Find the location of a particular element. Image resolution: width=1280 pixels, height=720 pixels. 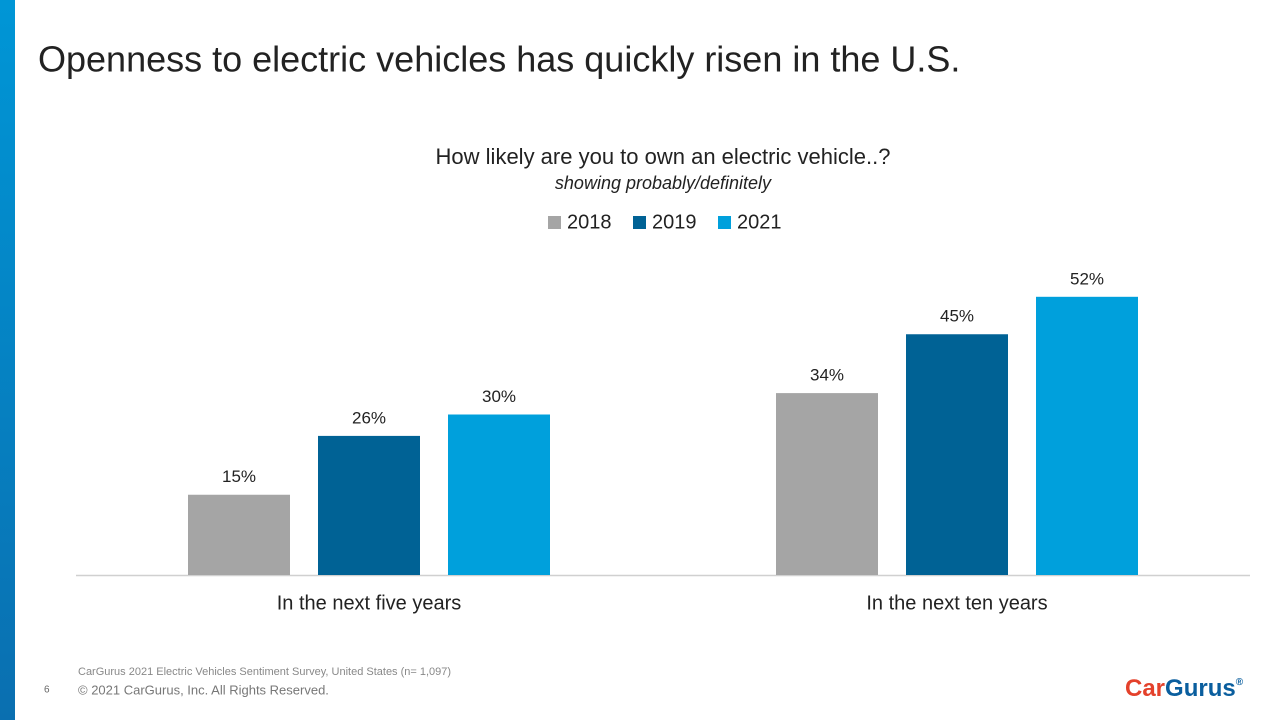

page-number: 6 is located at coordinates (47, 690).